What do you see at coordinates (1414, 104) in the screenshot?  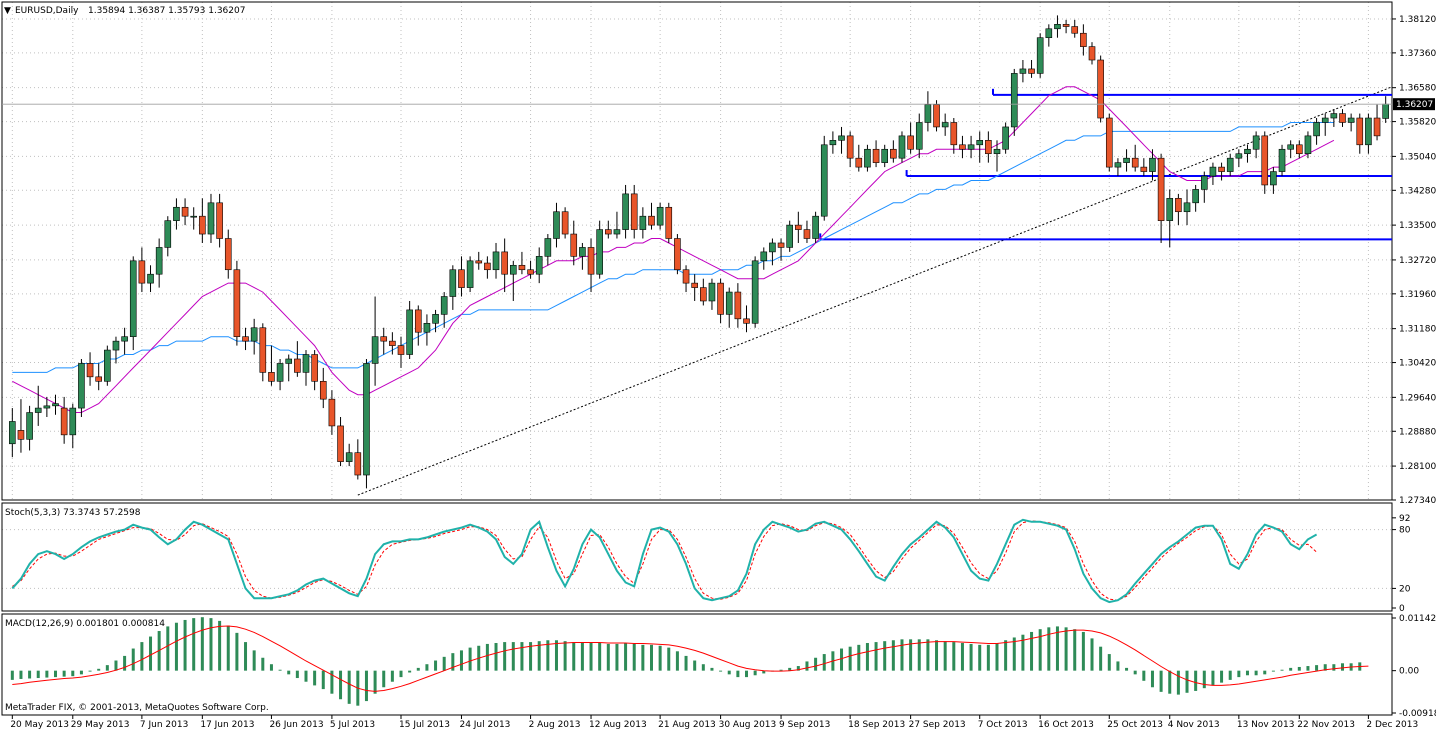 I see `current-price-tag` at bounding box center [1414, 104].